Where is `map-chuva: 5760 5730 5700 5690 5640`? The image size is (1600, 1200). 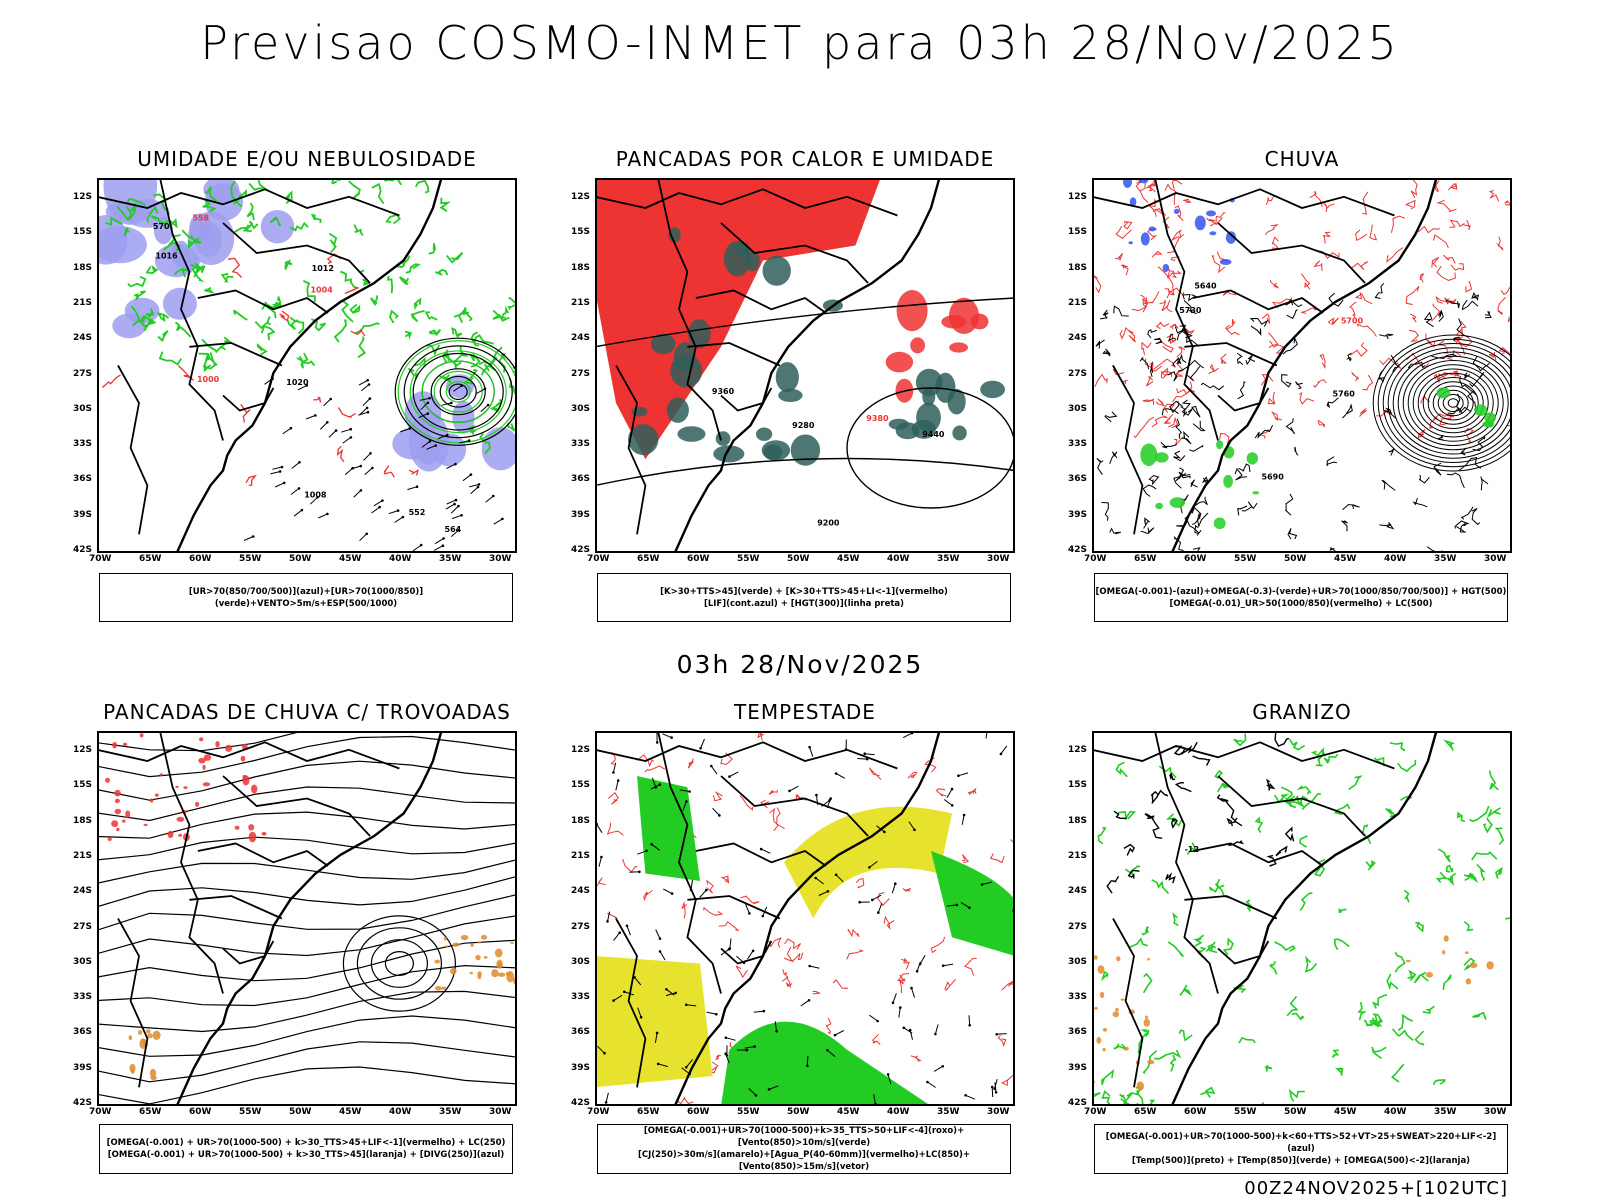
map-chuva: 5760 5730 5700 5690 5640 is located at coordinates (1302, 365).